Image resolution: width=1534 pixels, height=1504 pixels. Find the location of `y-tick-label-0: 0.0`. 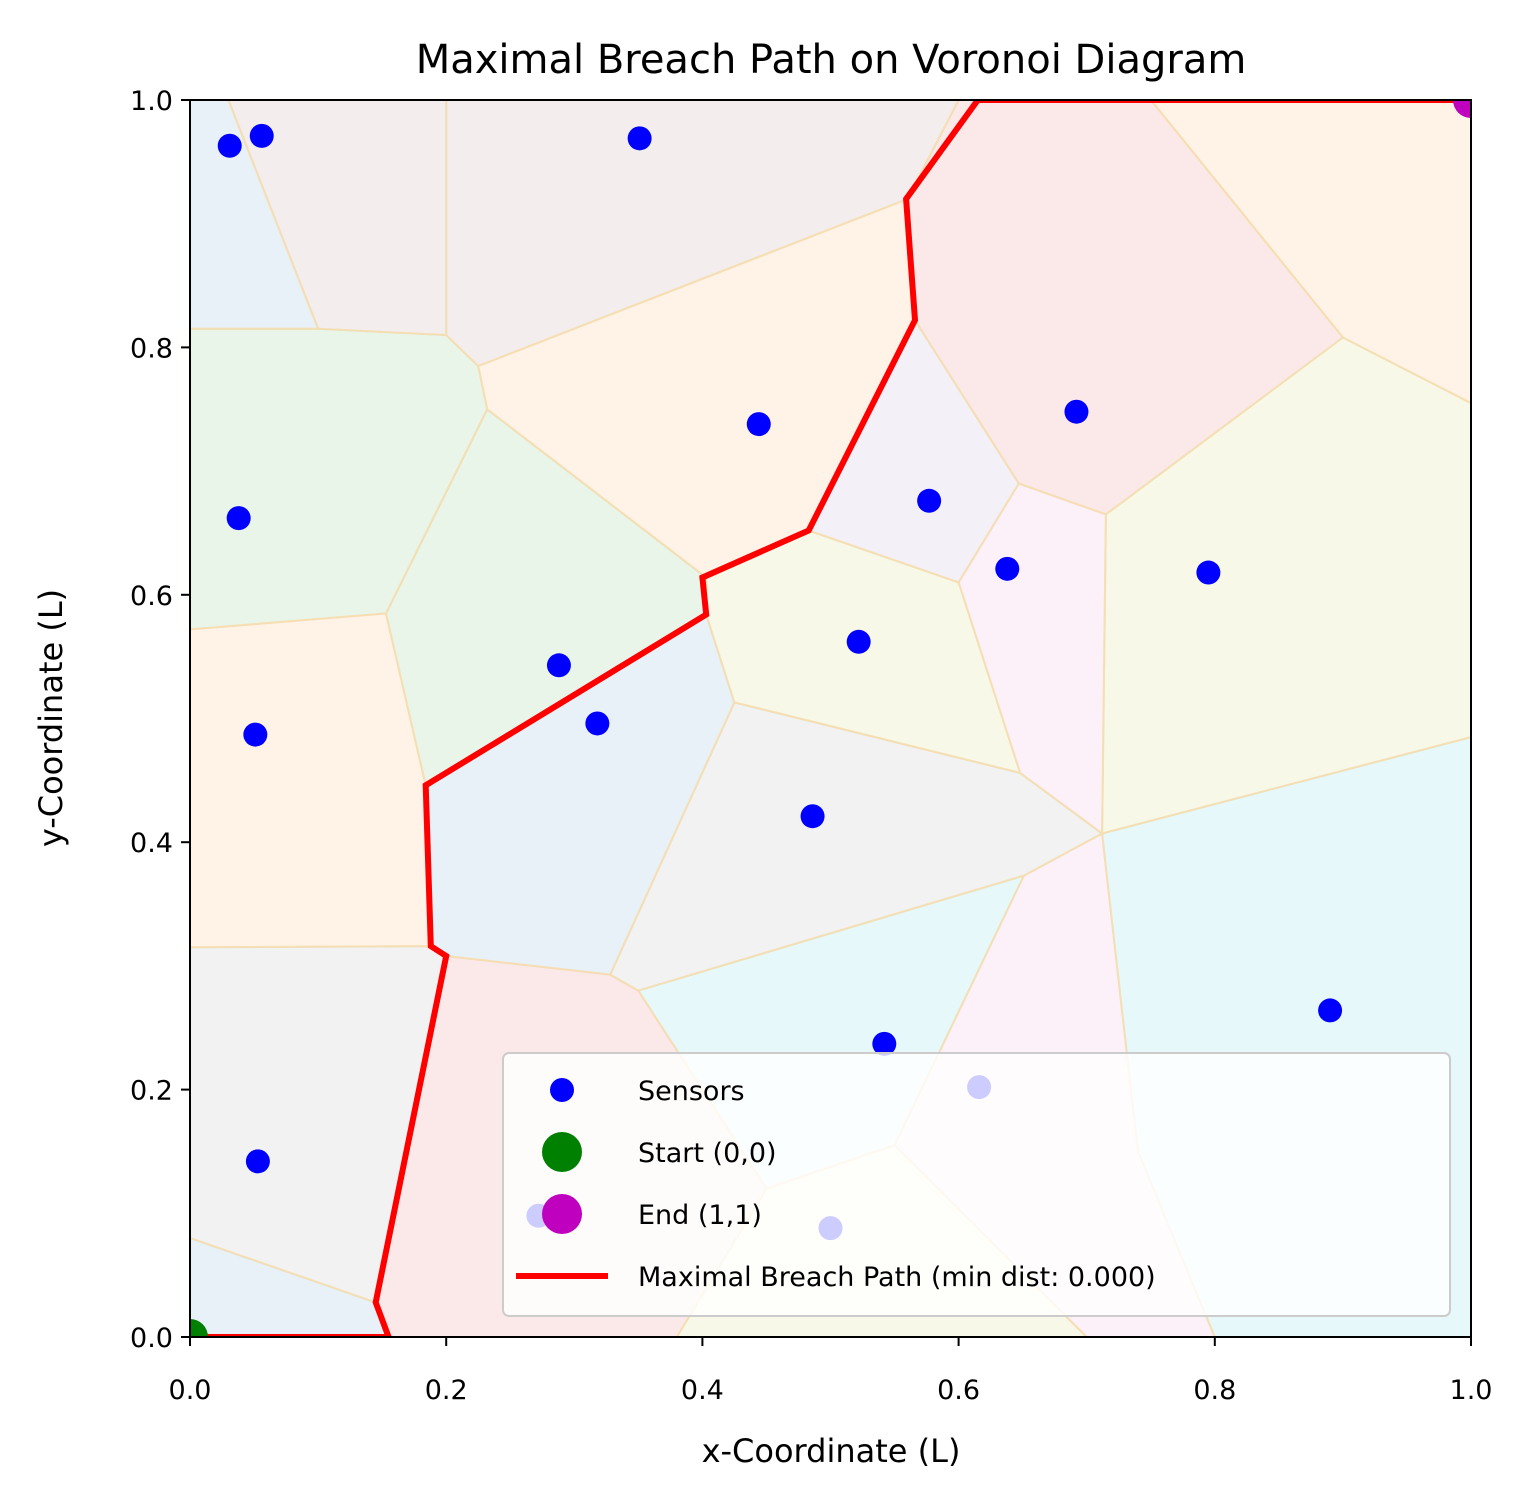

y-tick-label-0: 0.0 is located at coordinates (151, 1338).